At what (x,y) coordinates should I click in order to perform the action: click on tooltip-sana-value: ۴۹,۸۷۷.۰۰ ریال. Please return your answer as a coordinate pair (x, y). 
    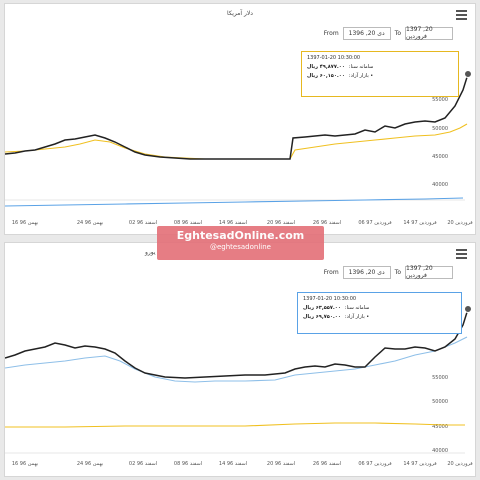
    Looking at the image, I should click on (326, 67).